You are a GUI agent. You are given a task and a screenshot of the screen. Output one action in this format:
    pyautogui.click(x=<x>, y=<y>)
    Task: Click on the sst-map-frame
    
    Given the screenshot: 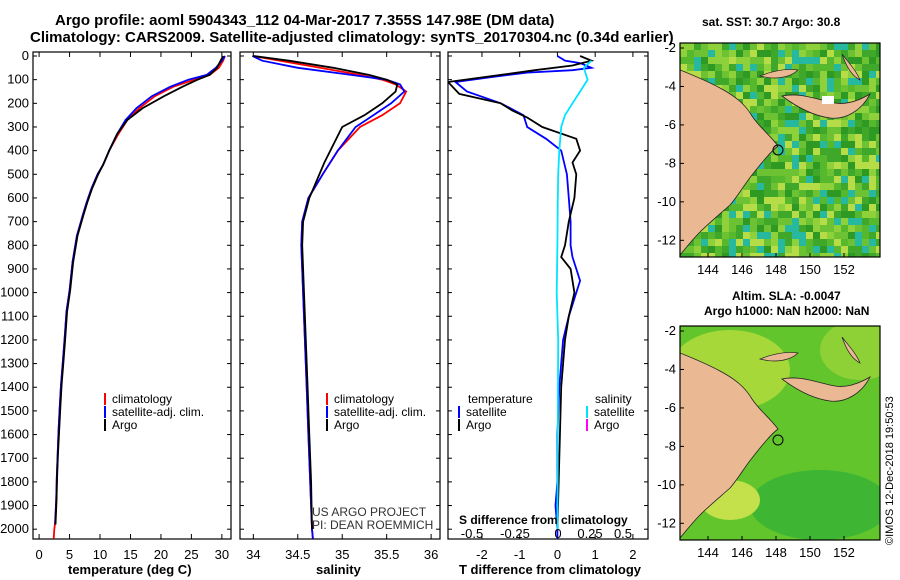 What is the action you would take?
    pyautogui.click(x=780, y=150)
    